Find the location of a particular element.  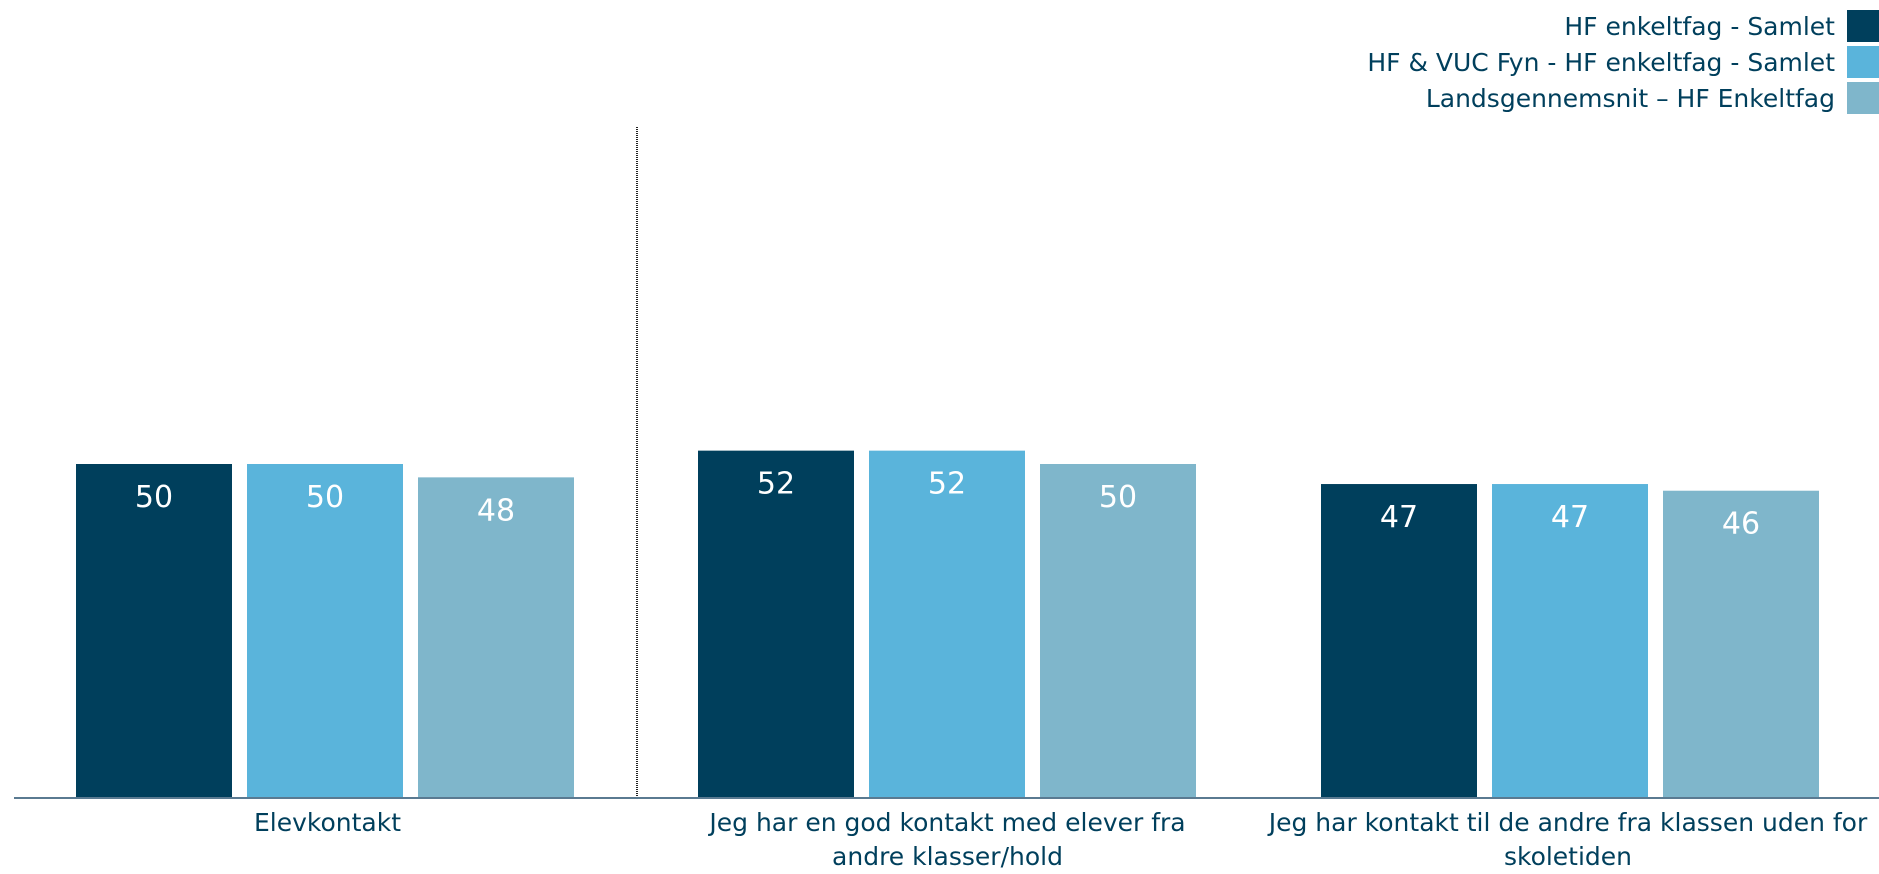

data-label-2-0: 47 is located at coordinates (1399, 517).